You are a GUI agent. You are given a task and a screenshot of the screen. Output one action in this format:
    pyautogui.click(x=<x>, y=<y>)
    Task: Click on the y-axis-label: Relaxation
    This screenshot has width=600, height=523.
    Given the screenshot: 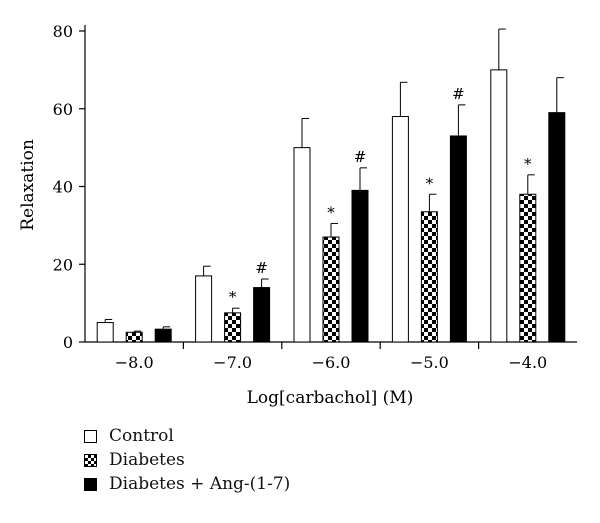 What is the action you would take?
    pyautogui.click(x=28, y=185)
    